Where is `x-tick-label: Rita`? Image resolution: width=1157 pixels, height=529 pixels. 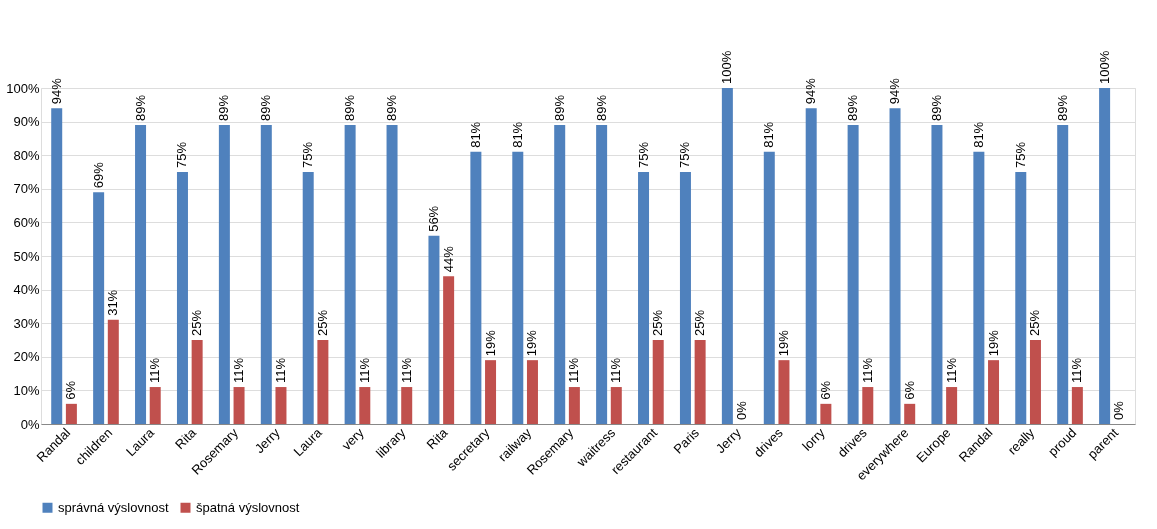 x-tick-label: Rita is located at coordinates (437, 438).